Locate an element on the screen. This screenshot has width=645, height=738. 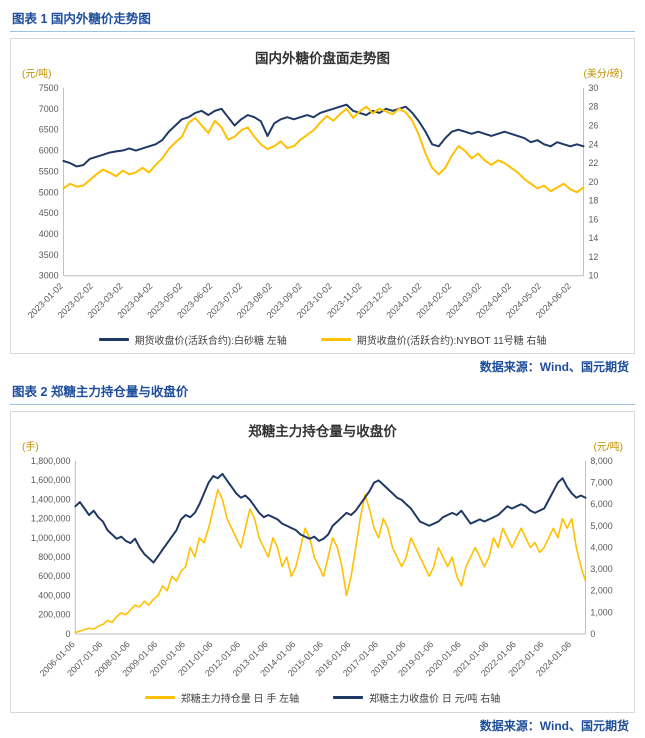
svg-text: 4000 is located at coordinates (49, 234).